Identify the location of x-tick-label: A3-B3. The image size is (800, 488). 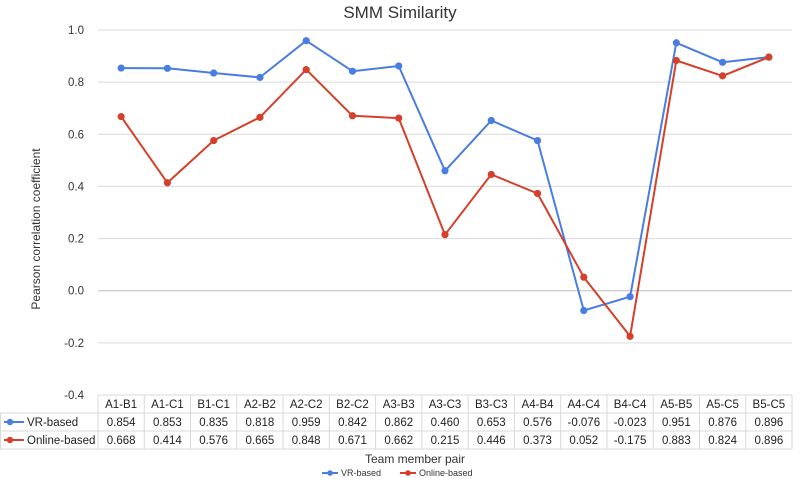
(399, 405).